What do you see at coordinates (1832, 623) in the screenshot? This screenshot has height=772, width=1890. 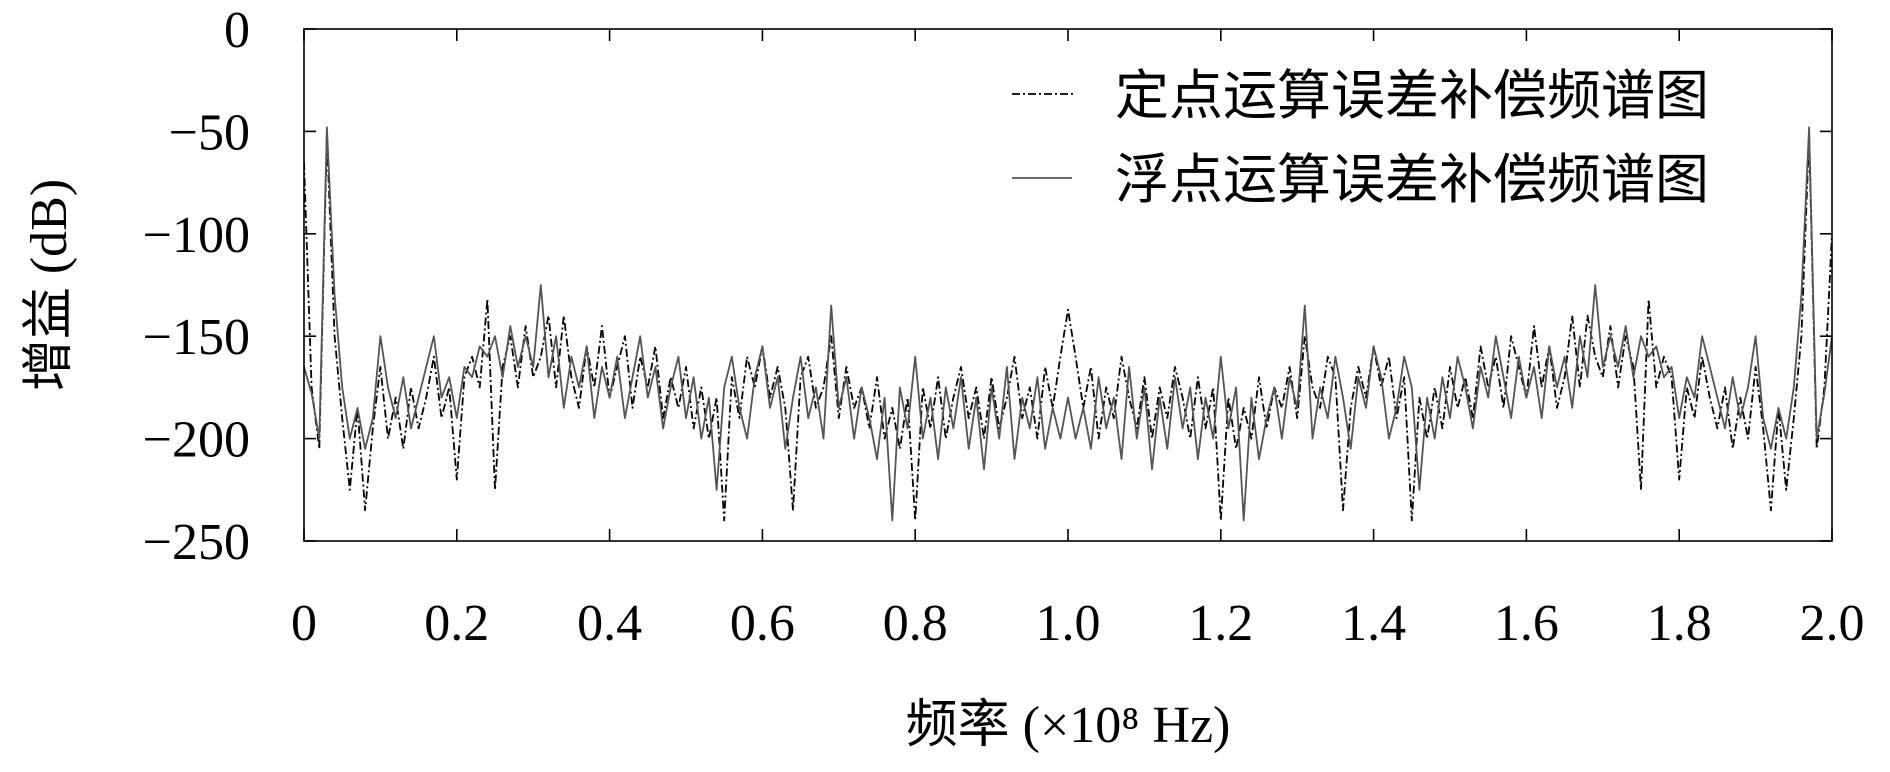 I see `x-tick-label: 2.0` at bounding box center [1832, 623].